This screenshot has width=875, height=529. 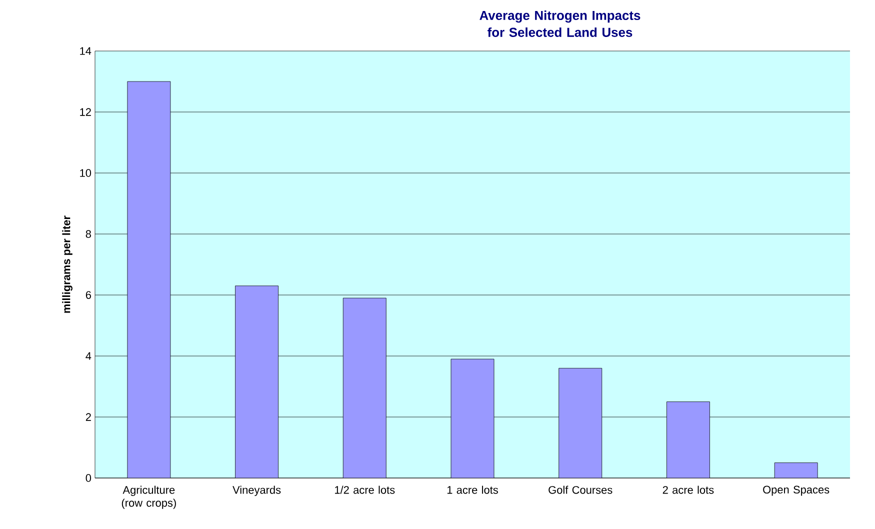 I want to click on y-tick-label: 4, so click(x=89, y=356).